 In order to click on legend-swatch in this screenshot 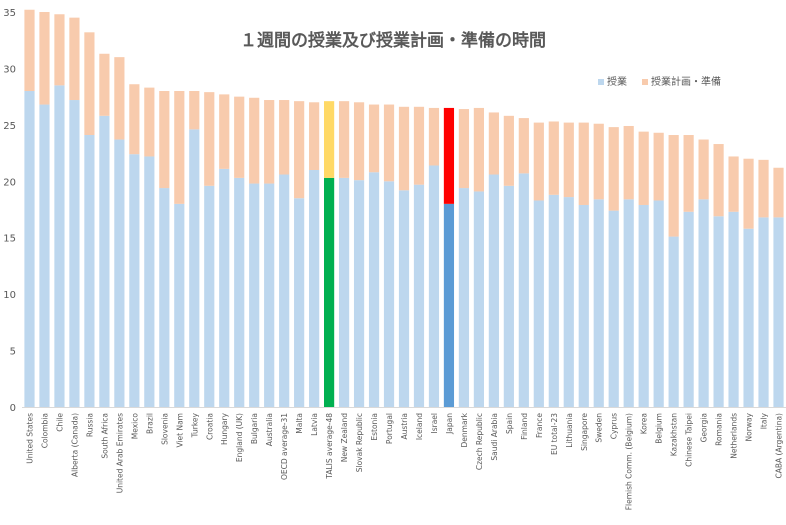, I will do `click(601, 82)`.